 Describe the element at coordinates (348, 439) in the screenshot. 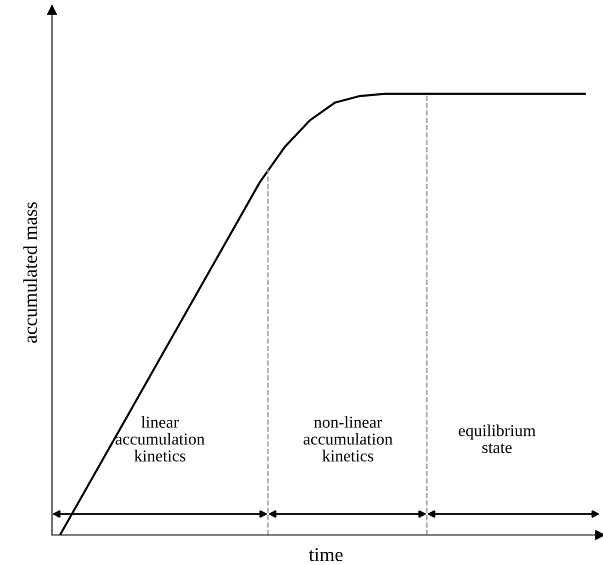

I see `annotation: non-linear accumulation kinetics` at that location.